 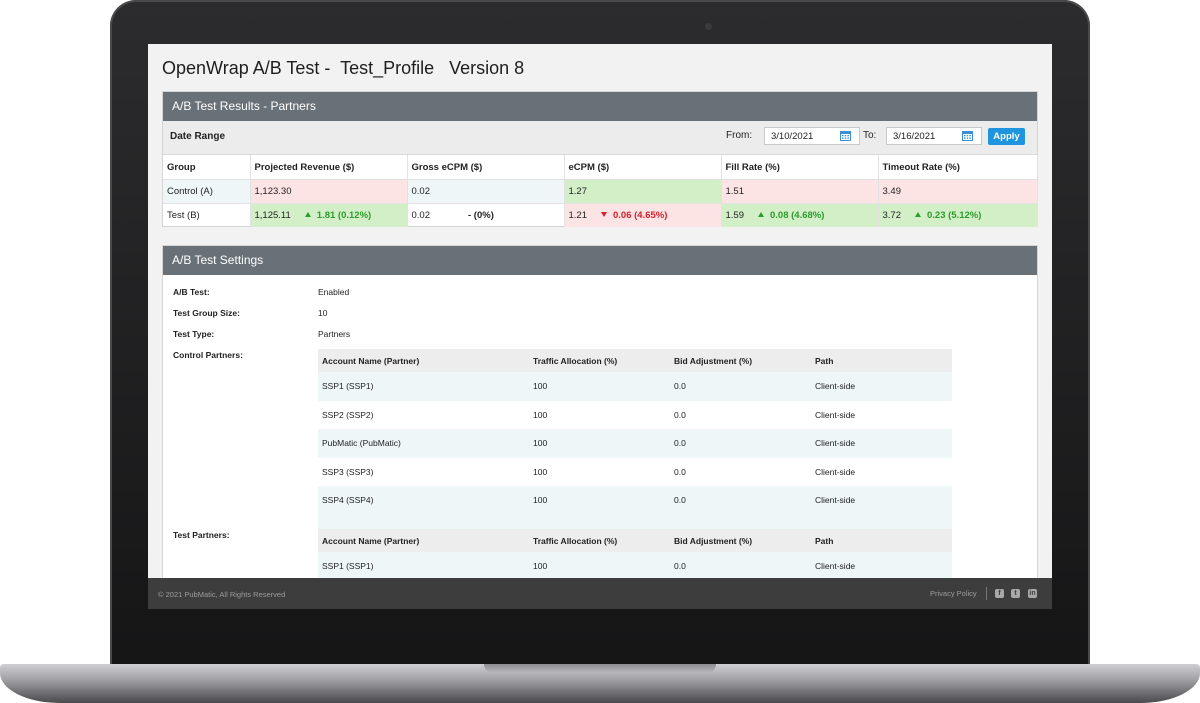 What do you see at coordinates (208, 355) in the screenshot?
I see `control-partners-label: Control Partners:` at bounding box center [208, 355].